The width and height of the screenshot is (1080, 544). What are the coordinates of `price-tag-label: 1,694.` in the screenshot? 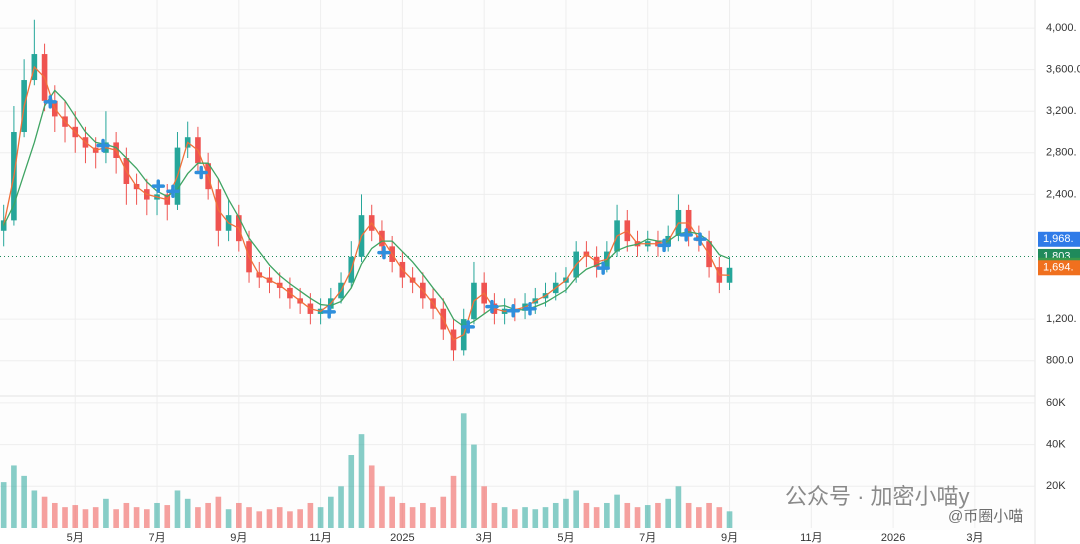 It's located at (1058, 268).